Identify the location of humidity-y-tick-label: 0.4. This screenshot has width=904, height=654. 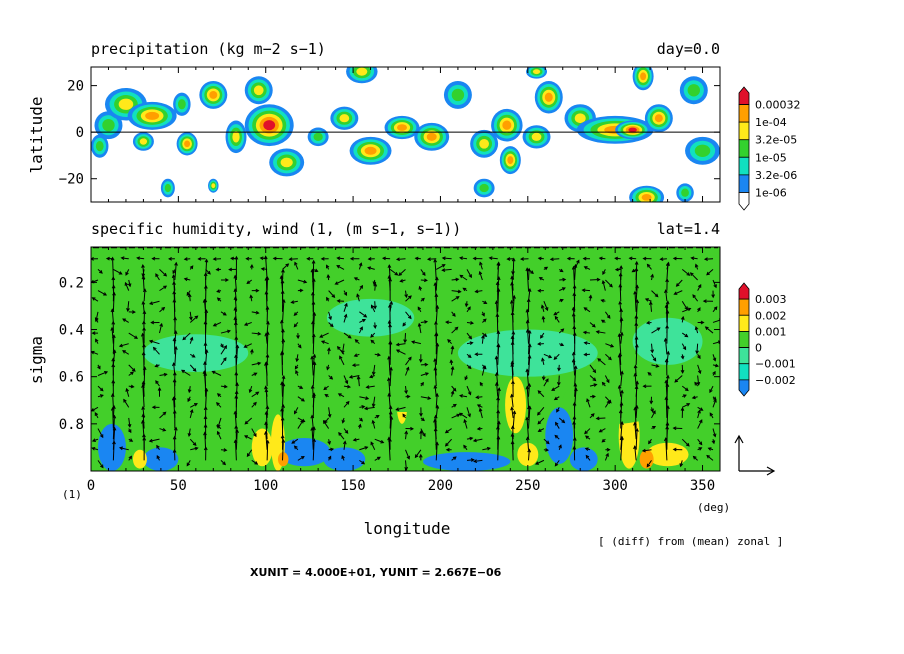
(71, 331).